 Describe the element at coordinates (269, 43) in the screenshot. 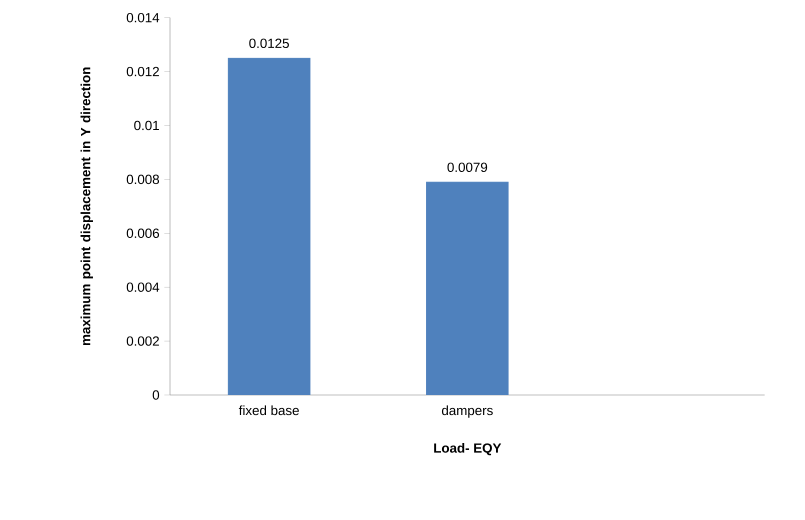

I see `data-label: 0.0125` at that location.